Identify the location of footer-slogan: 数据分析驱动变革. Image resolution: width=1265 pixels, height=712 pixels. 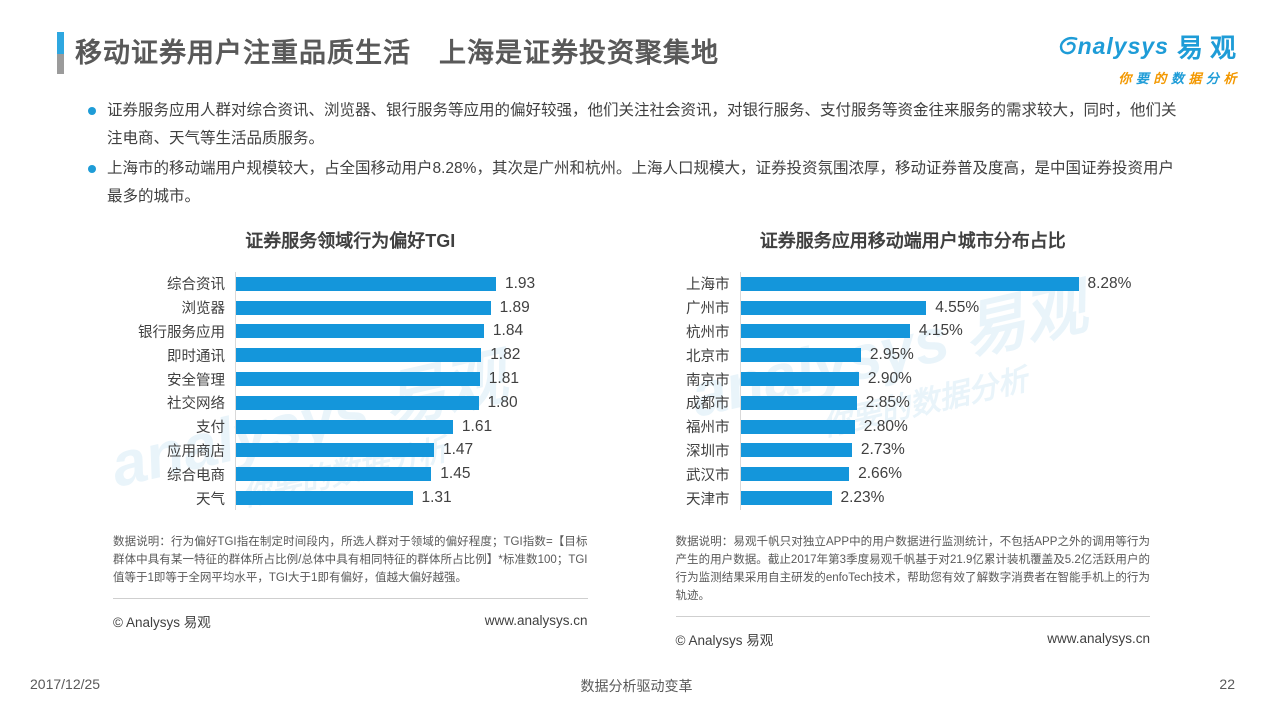
(636, 686).